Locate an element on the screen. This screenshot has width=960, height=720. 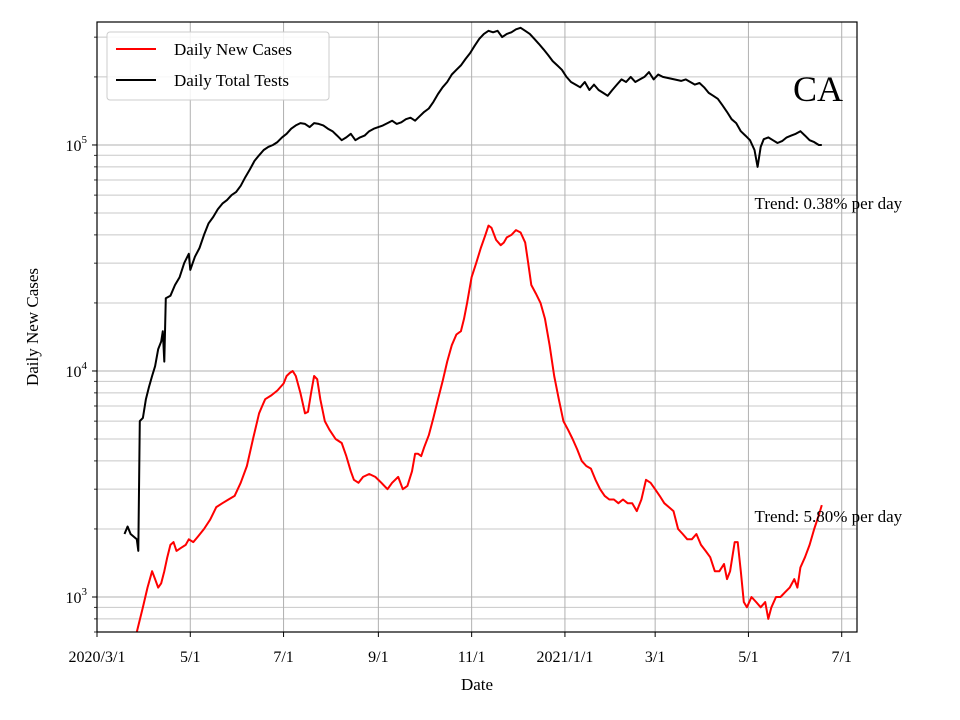
x-axis-label: Date is located at coordinates (477, 684).